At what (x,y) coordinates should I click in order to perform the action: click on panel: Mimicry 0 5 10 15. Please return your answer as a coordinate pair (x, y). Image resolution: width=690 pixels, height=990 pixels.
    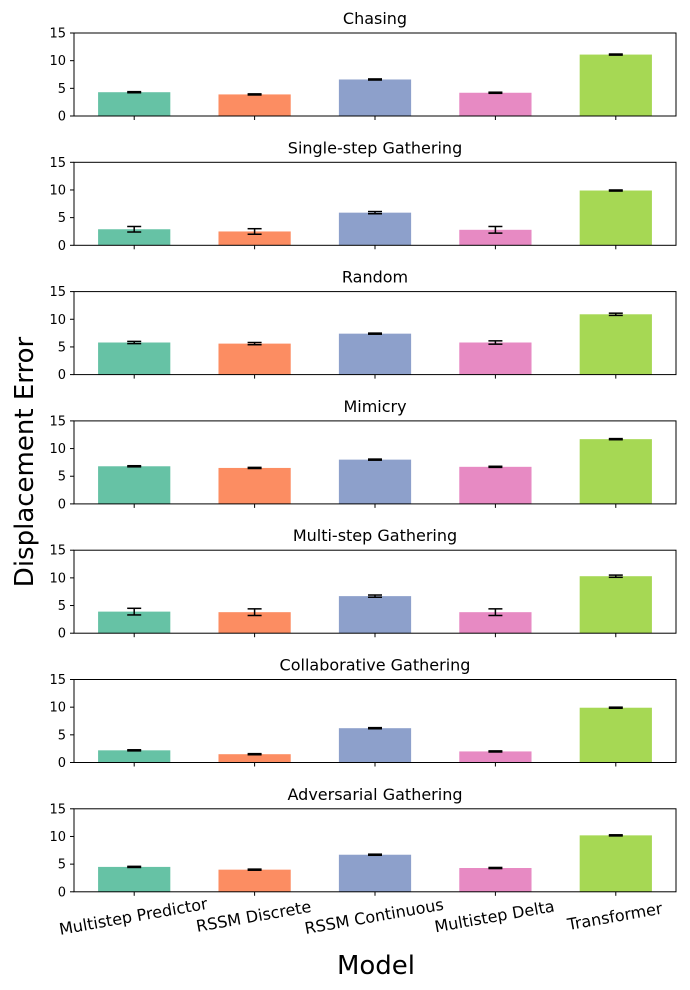
    Looking at the image, I should click on (363, 454).